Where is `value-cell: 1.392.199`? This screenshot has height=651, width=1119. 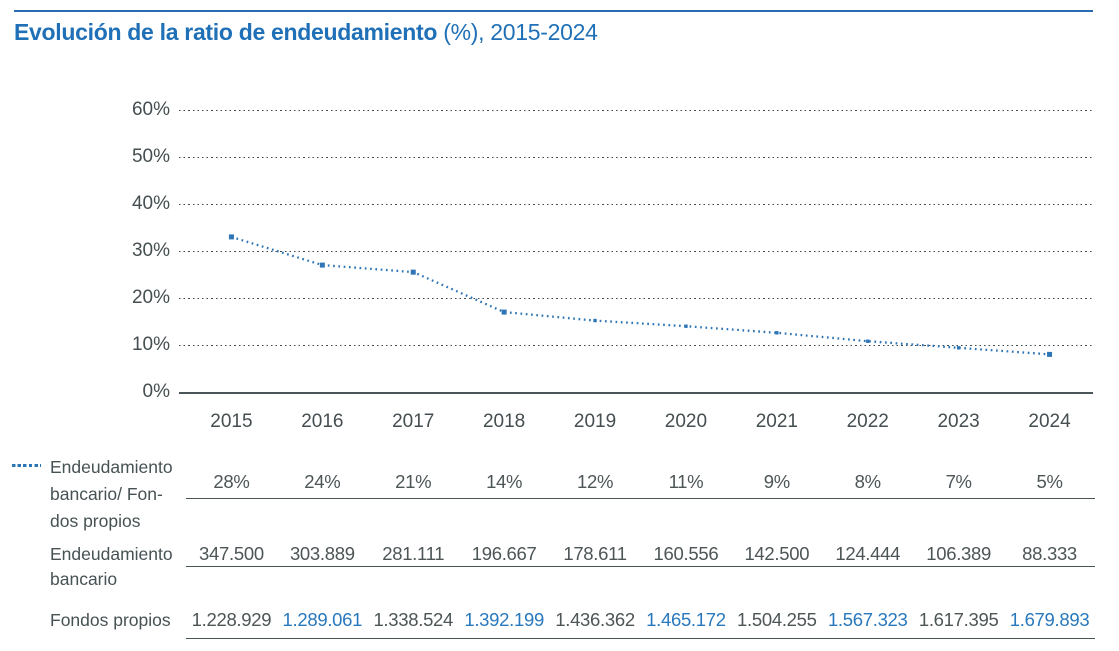 value-cell: 1.392.199 is located at coordinates (504, 619).